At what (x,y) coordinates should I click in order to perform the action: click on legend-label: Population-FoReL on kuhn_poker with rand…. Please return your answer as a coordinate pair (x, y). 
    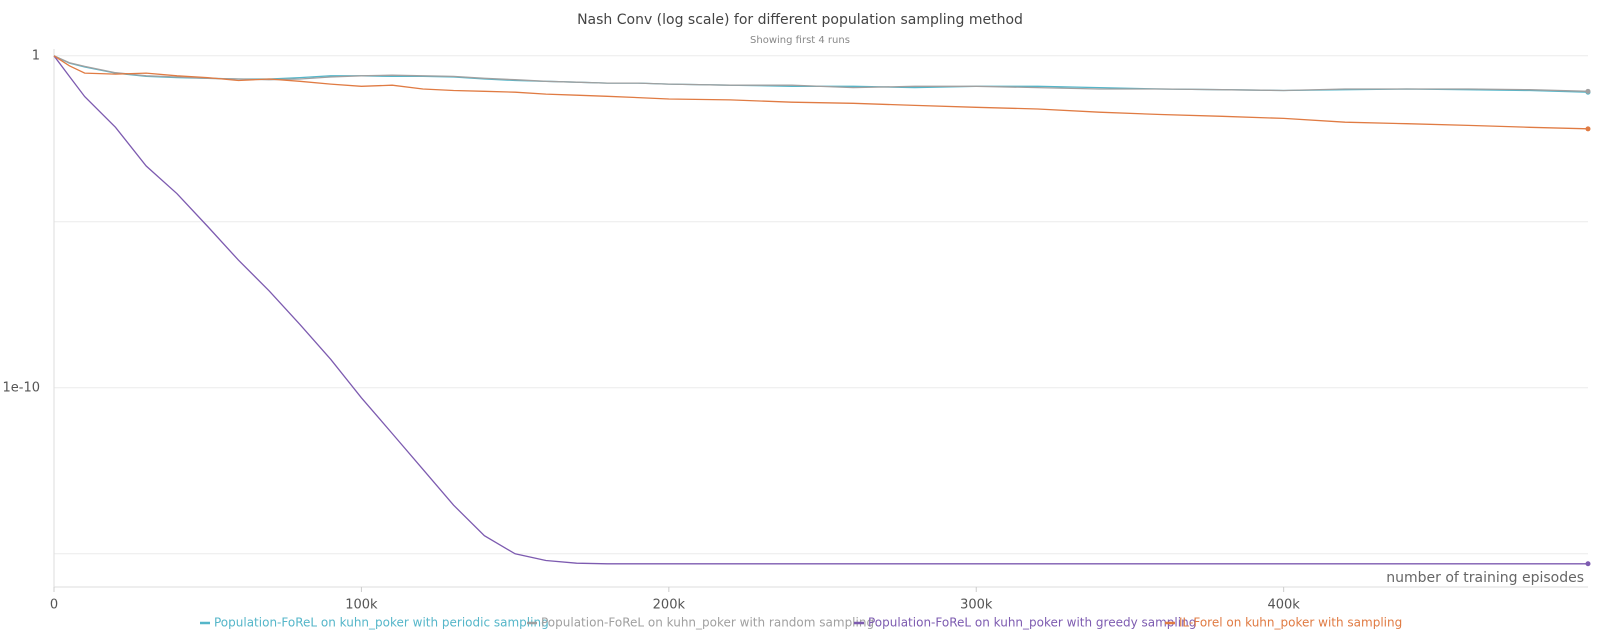
    Looking at the image, I should click on (707, 623).